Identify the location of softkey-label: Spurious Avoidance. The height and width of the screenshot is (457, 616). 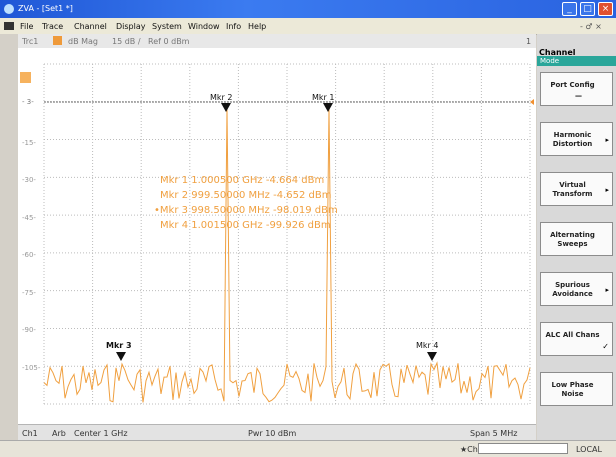
(572, 289).